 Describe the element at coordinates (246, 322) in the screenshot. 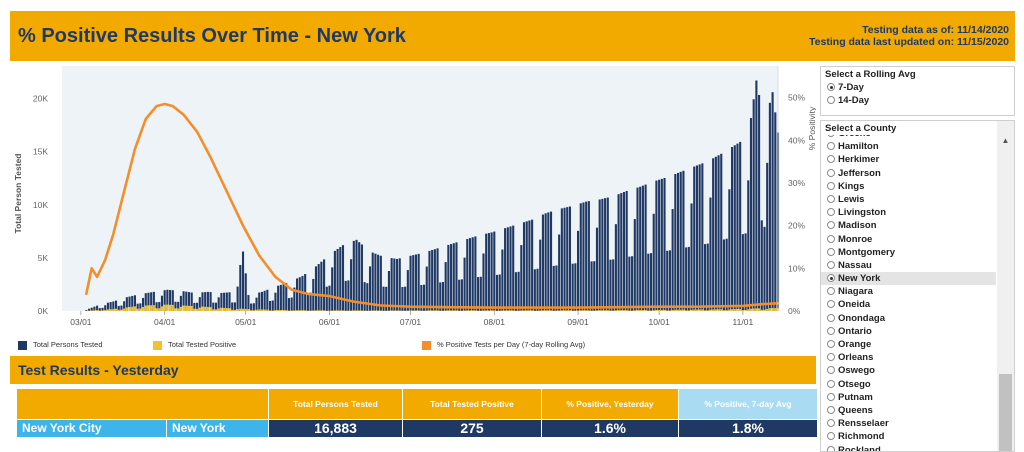

I see `x-tick-label: 05/01` at that location.